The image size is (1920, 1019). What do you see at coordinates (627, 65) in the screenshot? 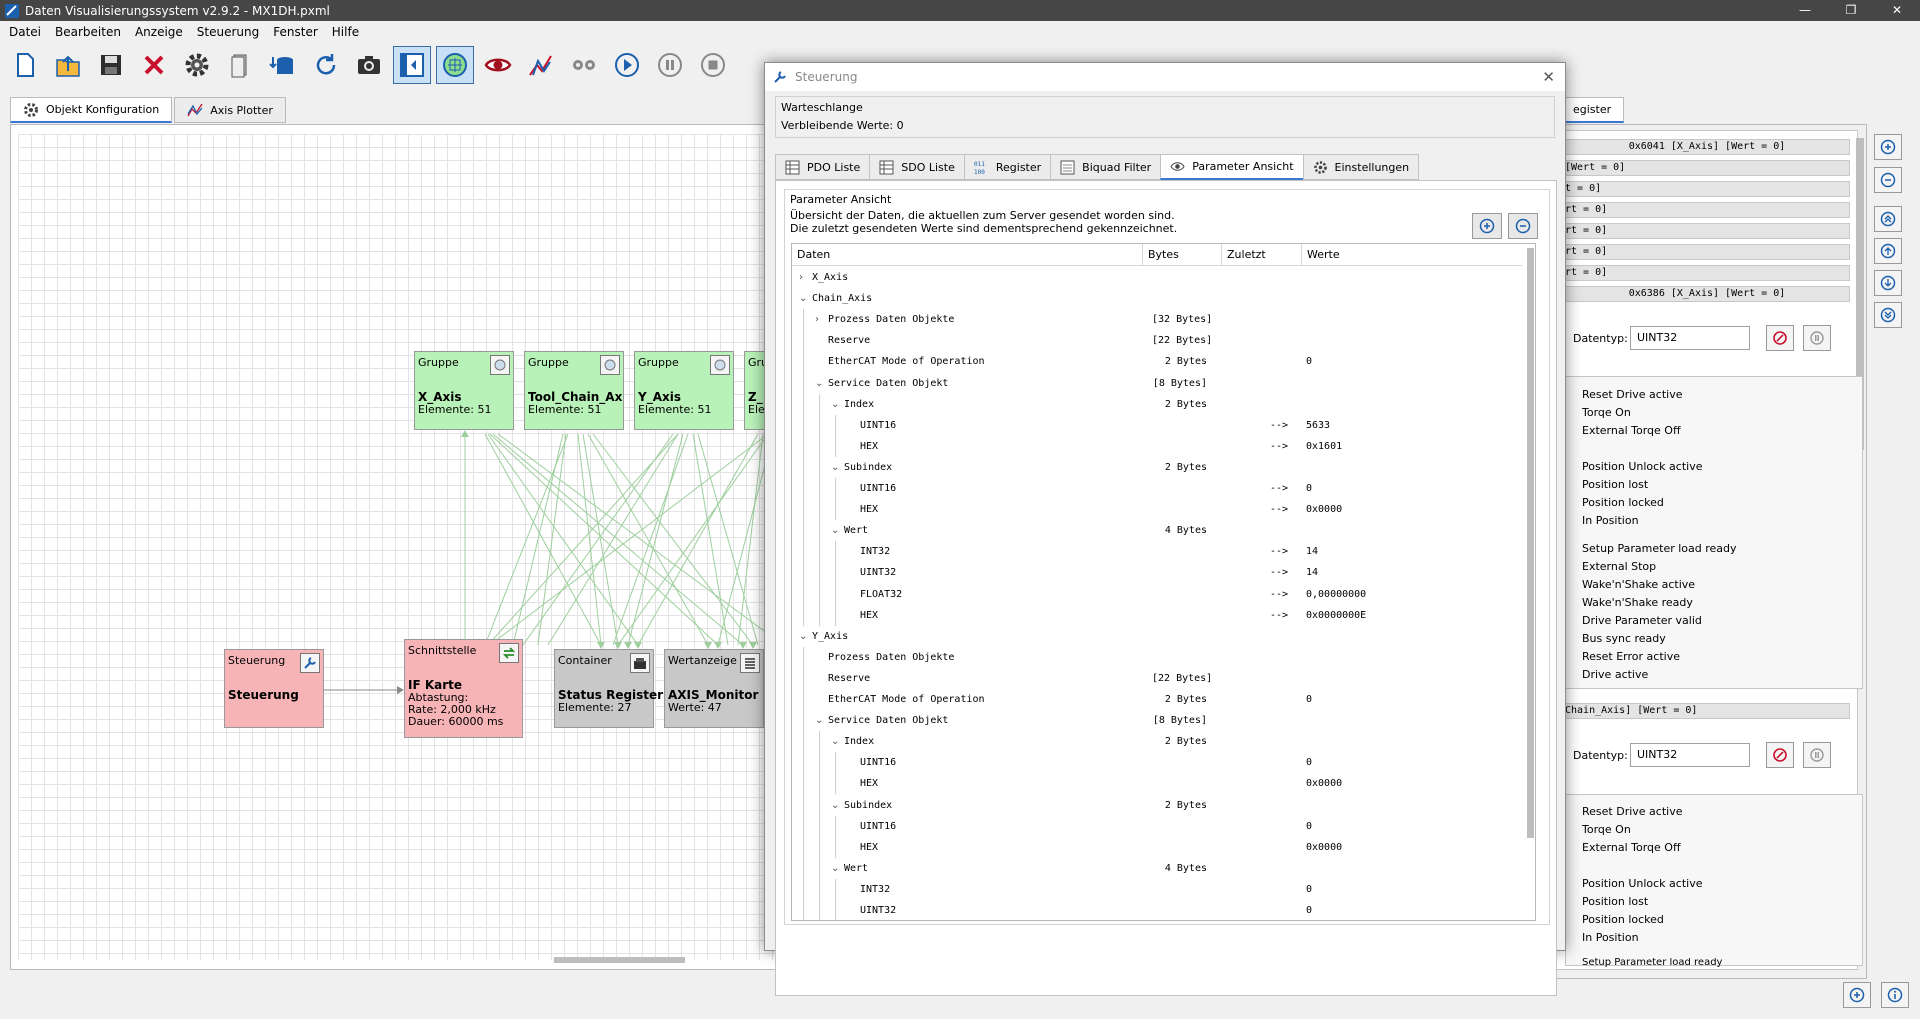
I see `play-button` at bounding box center [627, 65].